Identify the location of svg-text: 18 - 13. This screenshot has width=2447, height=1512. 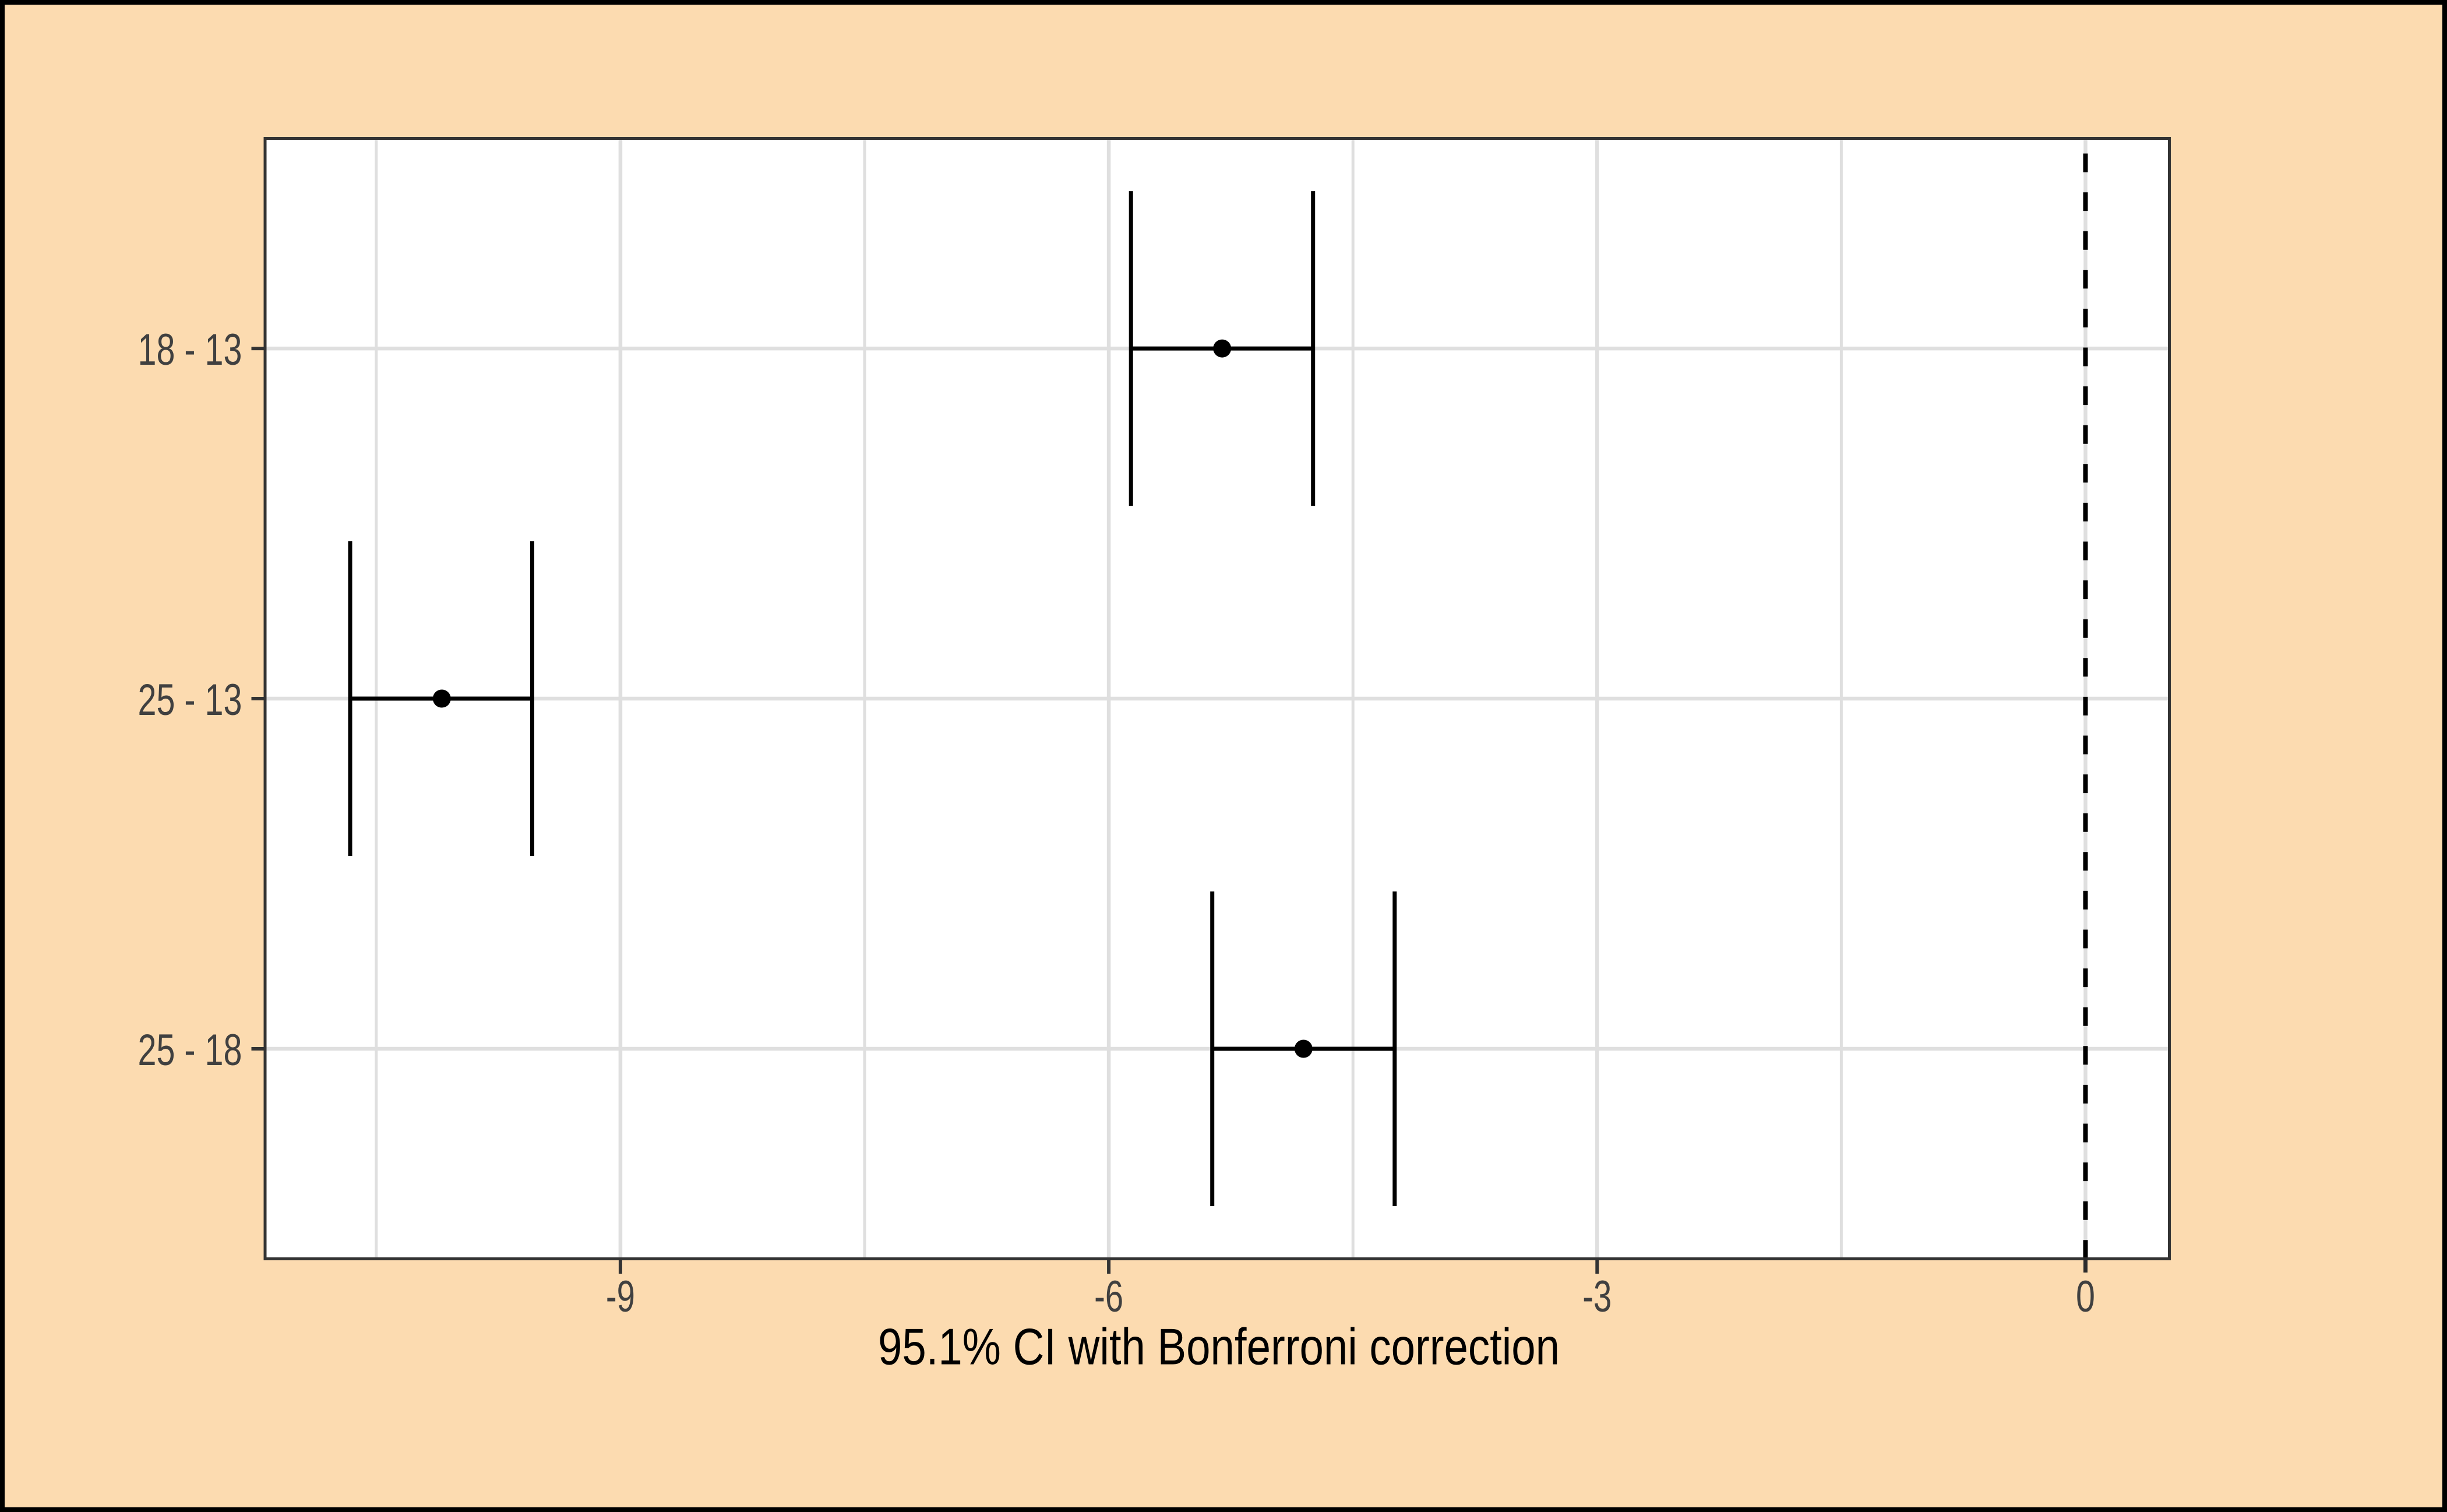
(190, 350).